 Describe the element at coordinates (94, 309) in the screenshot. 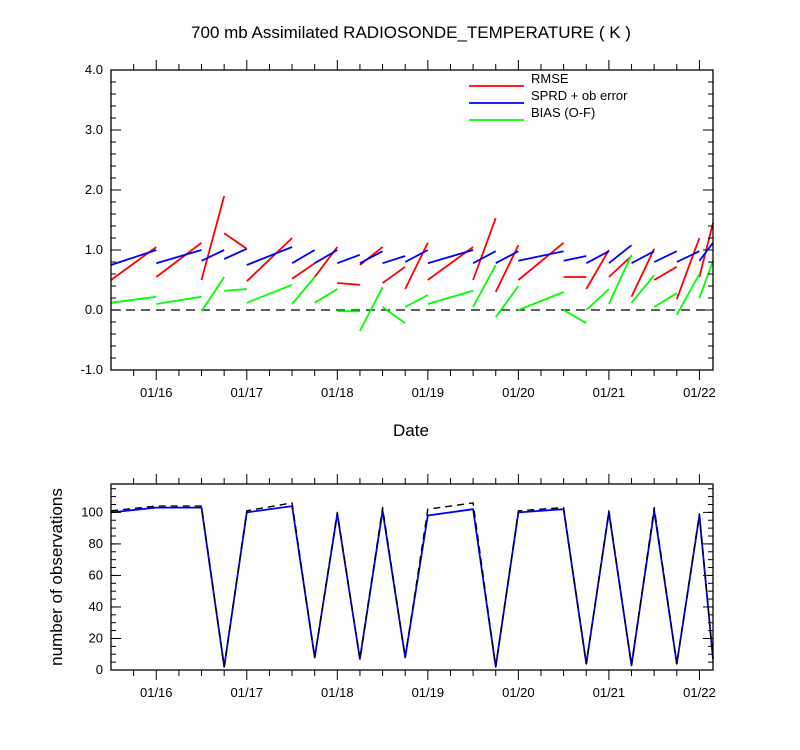

I see `y-tick-label: 0.0` at that location.